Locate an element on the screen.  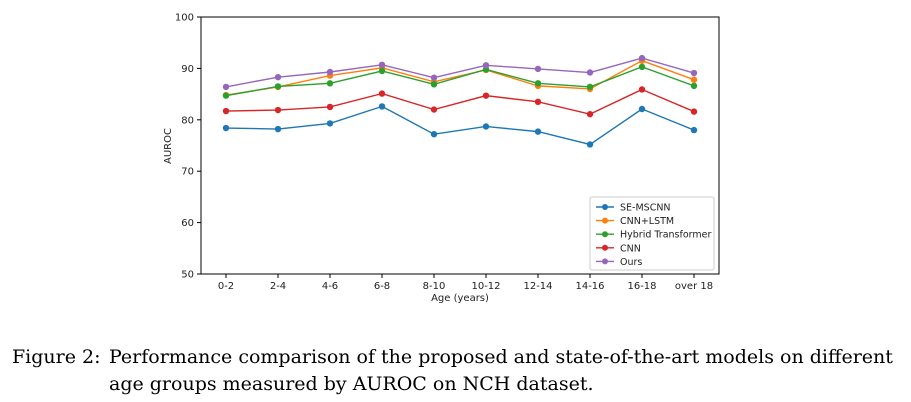
x-axis-label: Age (years) is located at coordinates (460, 298).